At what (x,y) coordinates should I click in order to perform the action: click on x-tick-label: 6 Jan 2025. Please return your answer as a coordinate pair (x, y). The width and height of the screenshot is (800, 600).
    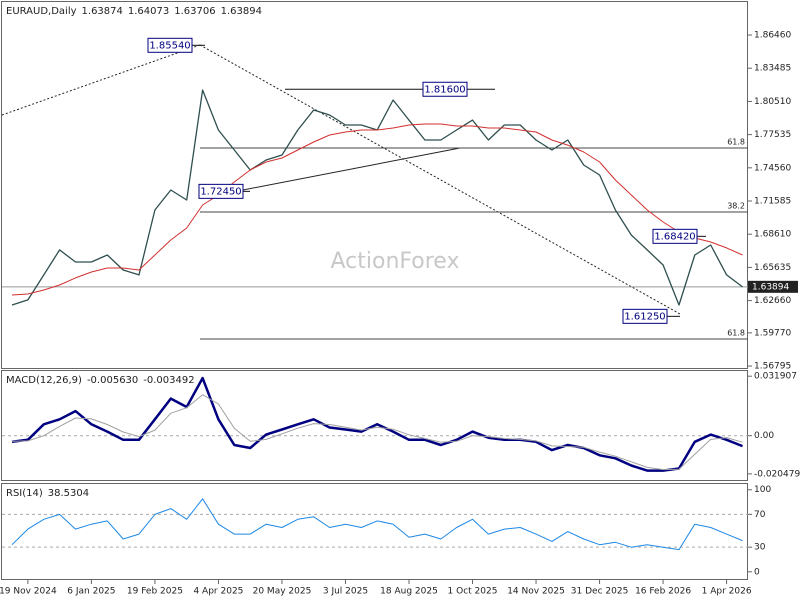
    Looking at the image, I should click on (91, 592).